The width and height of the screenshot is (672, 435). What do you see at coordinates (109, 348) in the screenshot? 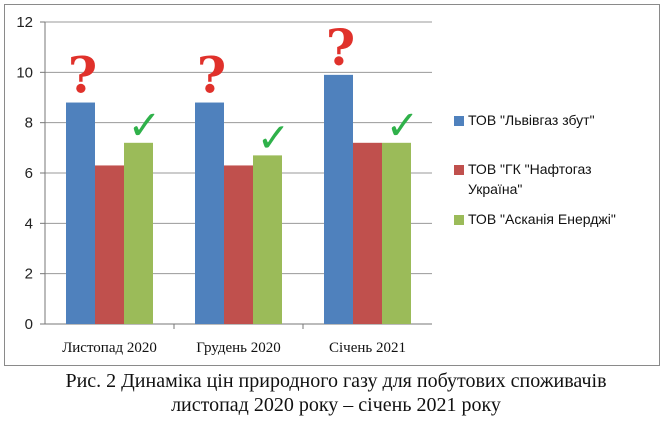
I see `x-tick-label: Листопад 2020` at bounding box center [109, 348].